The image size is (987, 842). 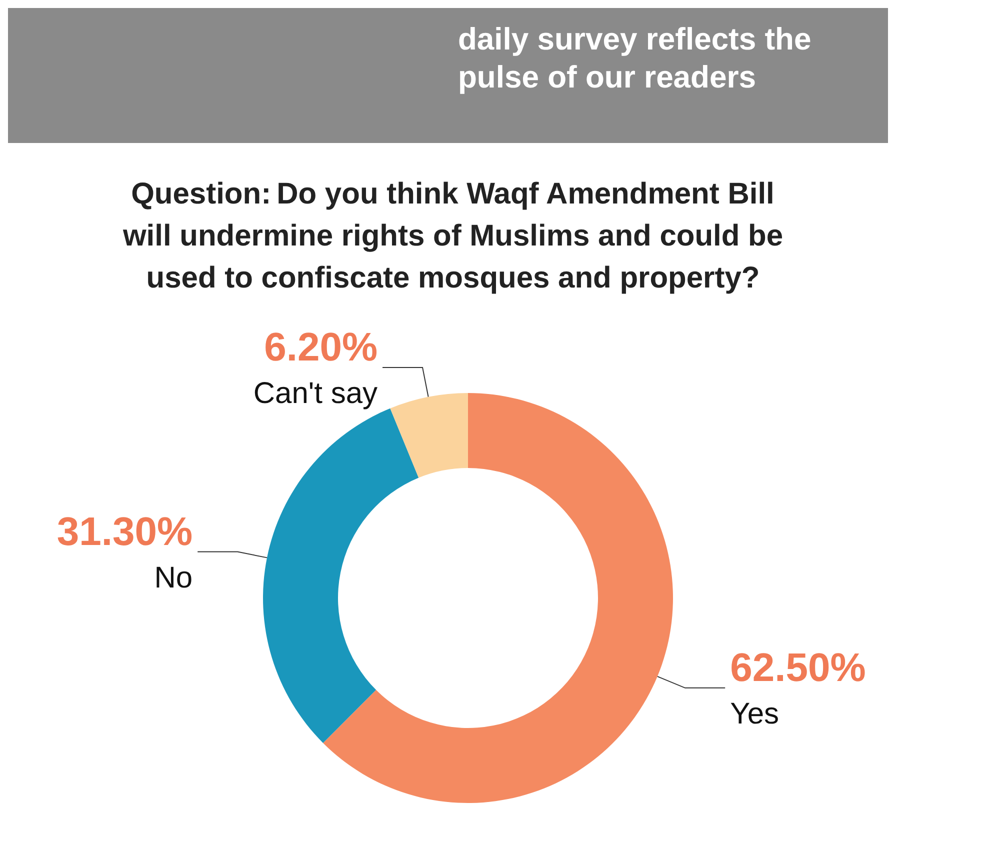 What do you see at coordinates (321, 347) in the screenshot?
I see `data-label: 6.20%` at bounding box center [321, 347].